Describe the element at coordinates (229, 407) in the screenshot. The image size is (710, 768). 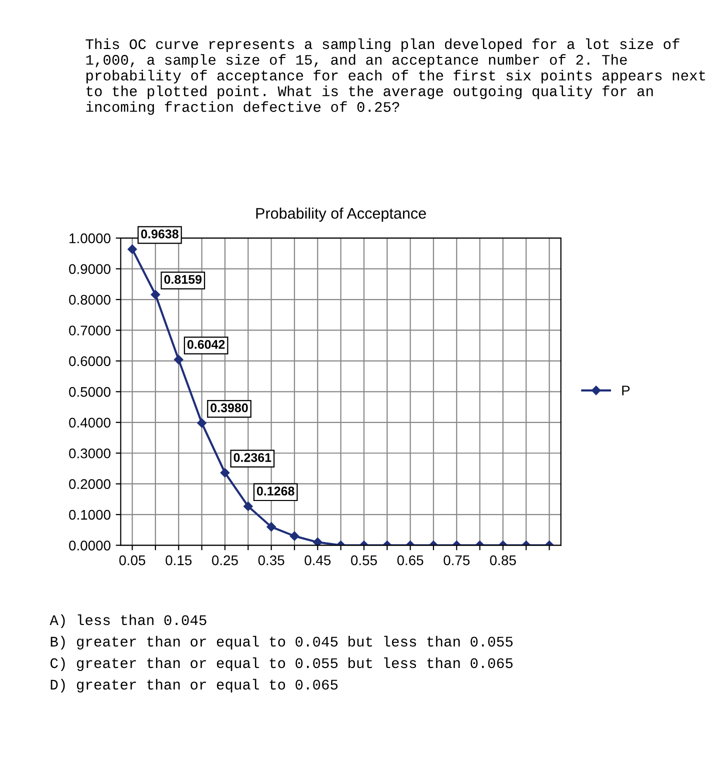
I see `data-label: 0.3980` at that location.